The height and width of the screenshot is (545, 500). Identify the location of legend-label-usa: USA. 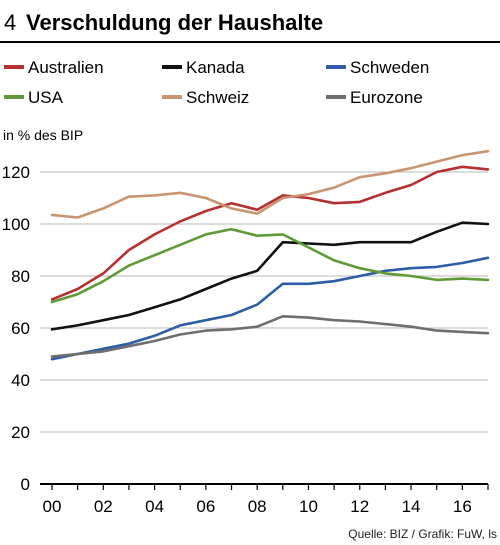
(46, 97).